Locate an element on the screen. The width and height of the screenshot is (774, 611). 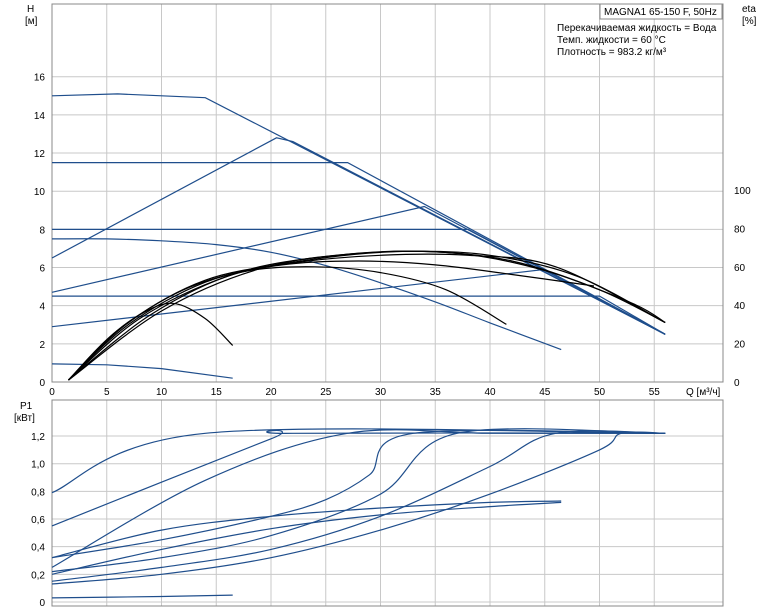
info-line-2: Темп. жидкости = 60 °C is located at coordinates (611, 40).